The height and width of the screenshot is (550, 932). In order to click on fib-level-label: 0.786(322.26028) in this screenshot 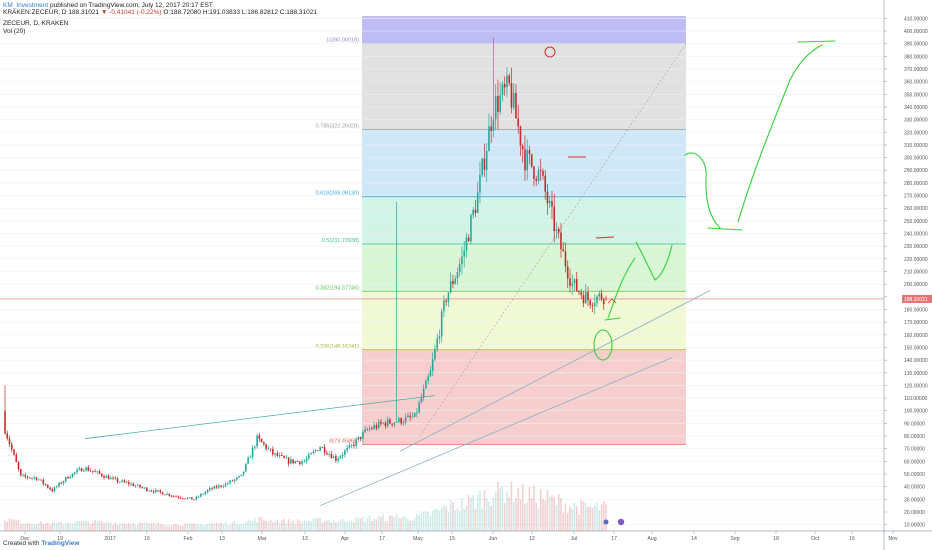, I will do `click(338, 126)`.